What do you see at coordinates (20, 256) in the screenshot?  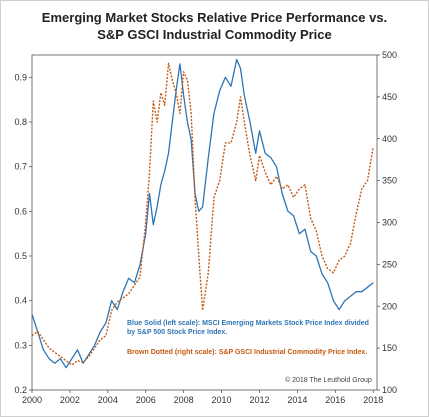 I see `y-left-tick-label: 0.5` at bounding box center [20, 256].